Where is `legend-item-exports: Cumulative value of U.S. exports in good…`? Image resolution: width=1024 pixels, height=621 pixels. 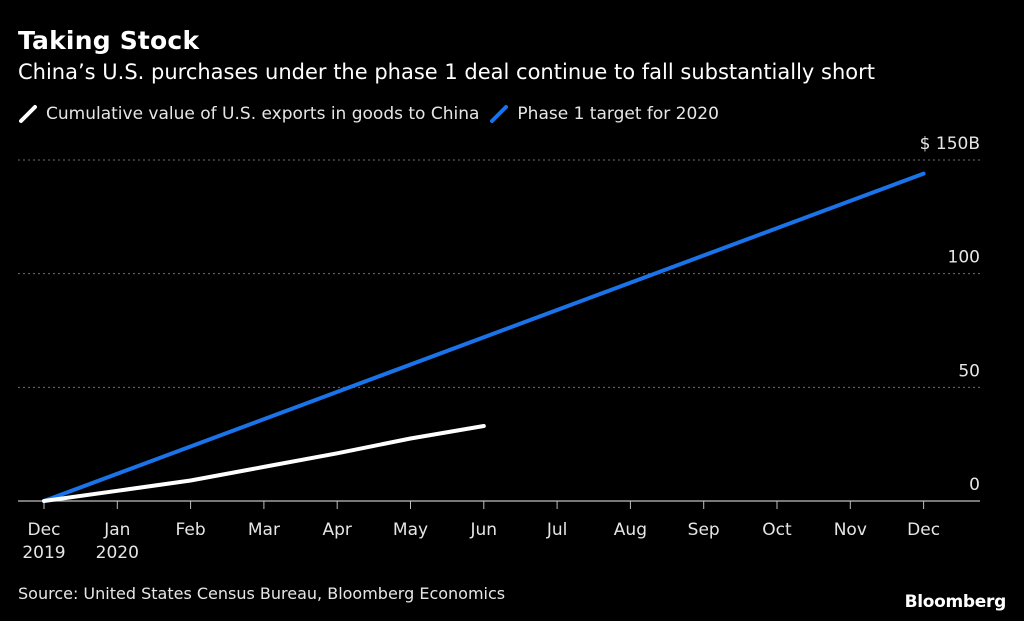
legend-item-exports: Cumulative value of U.S. exports in good… is located at coordinates (248, 114).